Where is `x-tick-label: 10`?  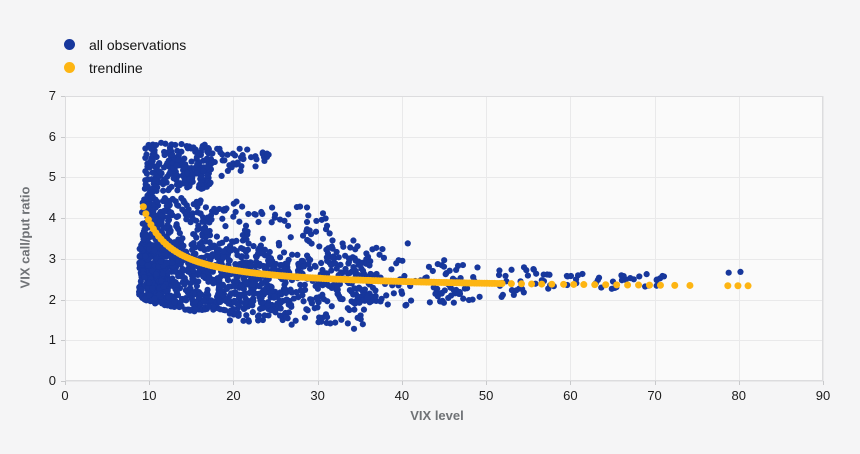
x-tick-label: 10 is located at coordinates (149, 395).